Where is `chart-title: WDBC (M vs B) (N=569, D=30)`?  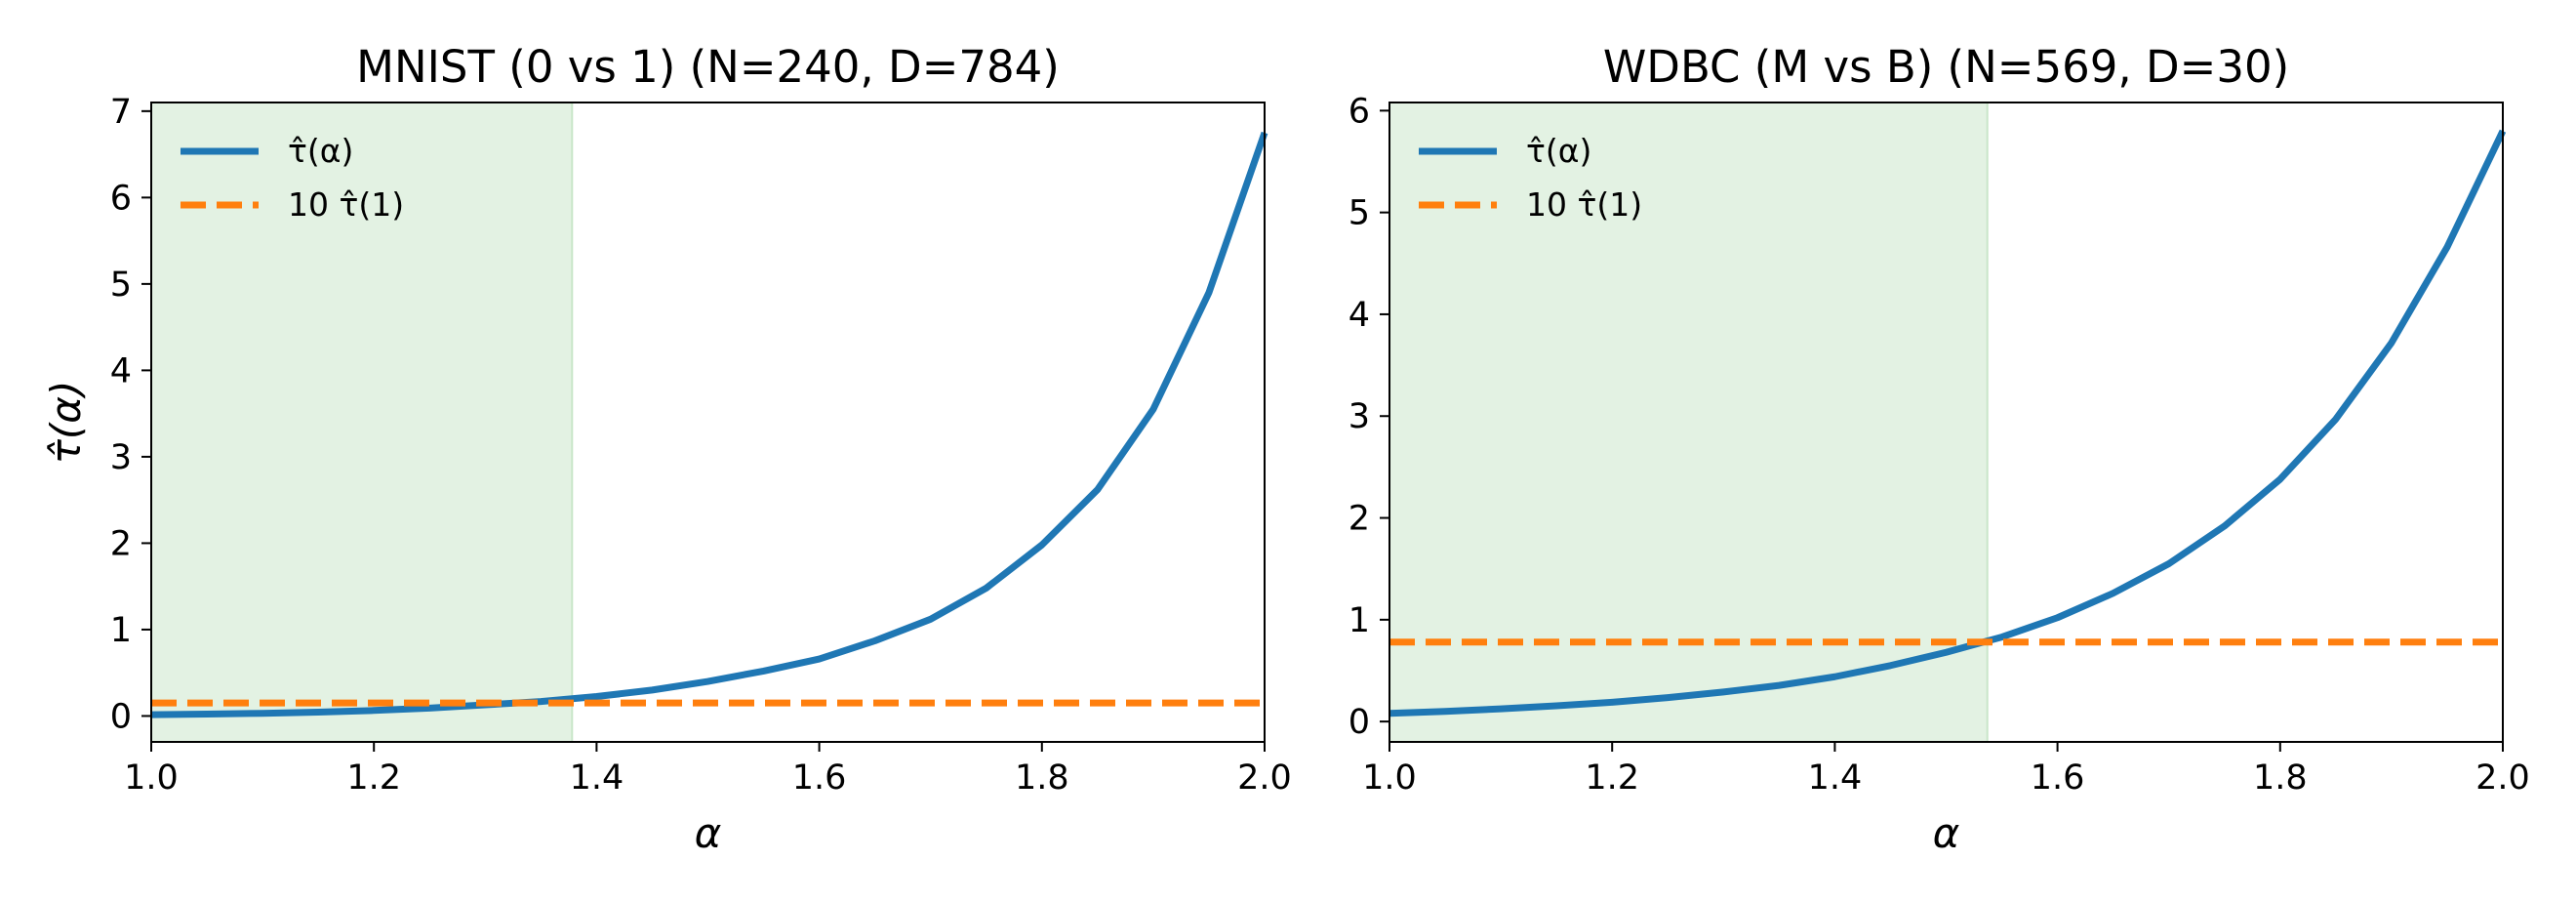 chart-title: WDBC (M vs B) (N=569, D=30) is located at coordinates (1946, 67).